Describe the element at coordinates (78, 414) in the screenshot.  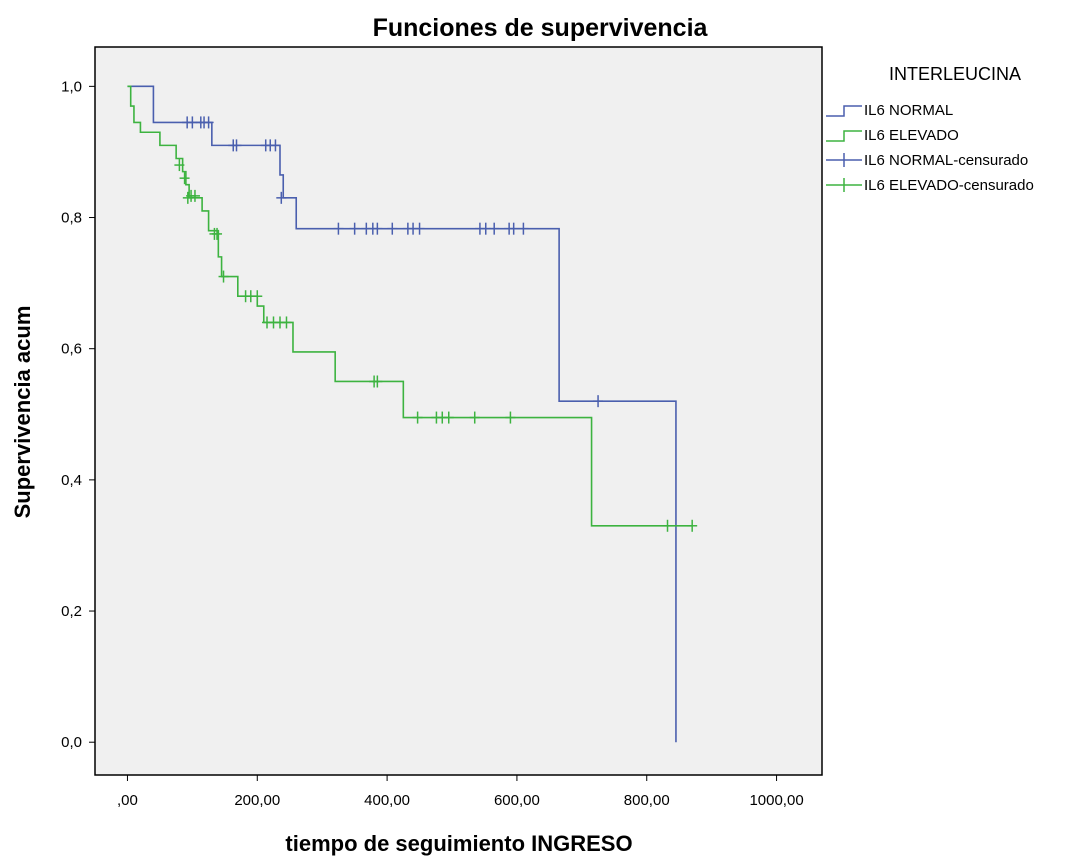
I see `y-axis: 0,0 0,2 0,4 0,6 0,8 1,0` at that location.